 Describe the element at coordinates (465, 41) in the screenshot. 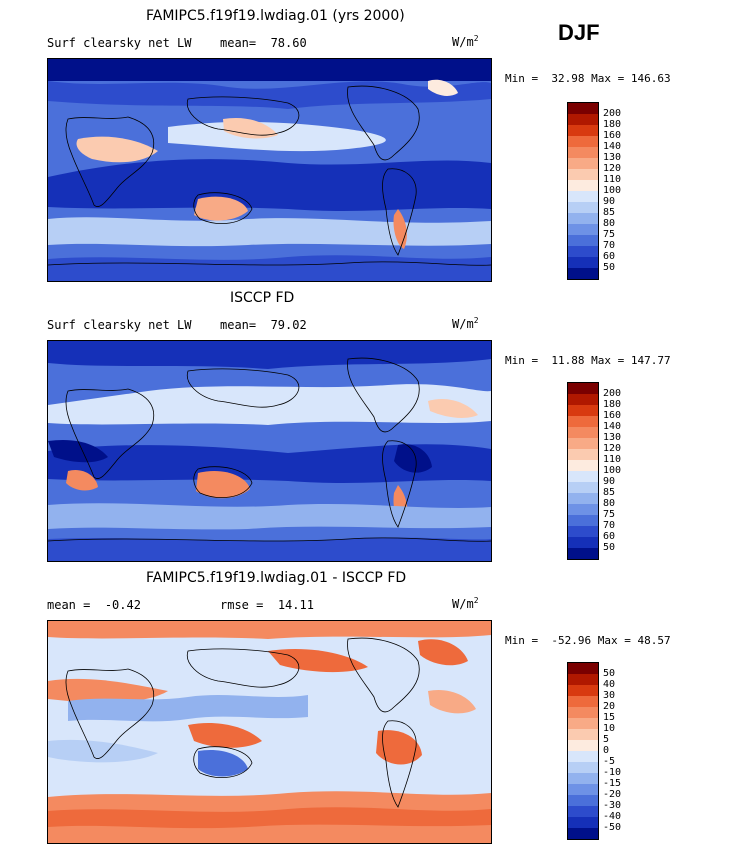

I see `panel-1-units: W/m2` at that location.